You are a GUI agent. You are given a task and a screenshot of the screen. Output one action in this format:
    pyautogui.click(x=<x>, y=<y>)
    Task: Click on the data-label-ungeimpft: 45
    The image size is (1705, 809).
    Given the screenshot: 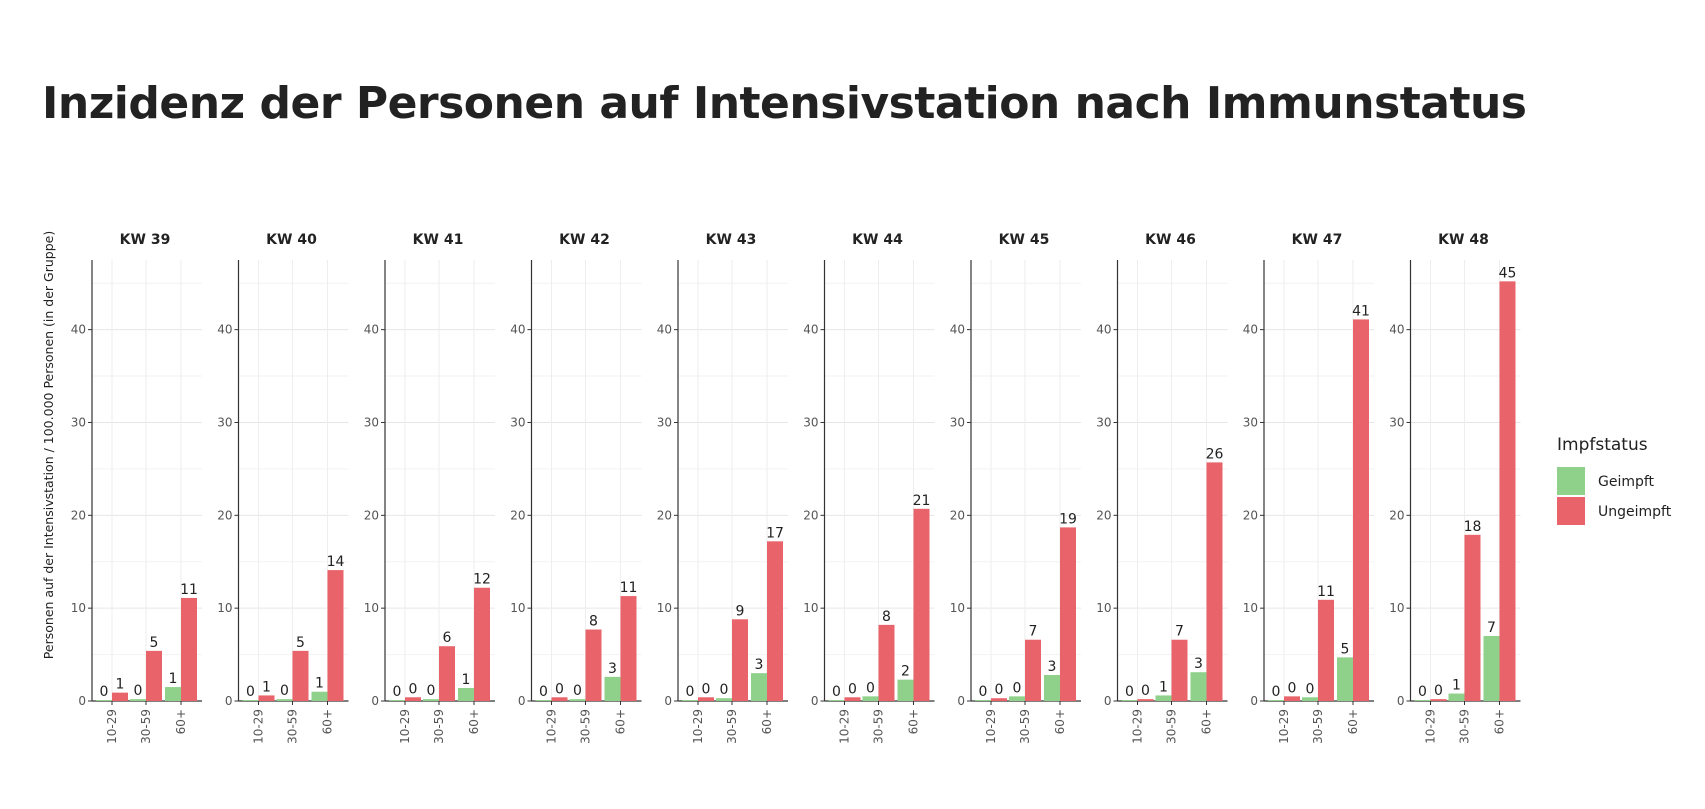 What is the action you would take?
    pyautogui.click(x=1508, y=273)
    